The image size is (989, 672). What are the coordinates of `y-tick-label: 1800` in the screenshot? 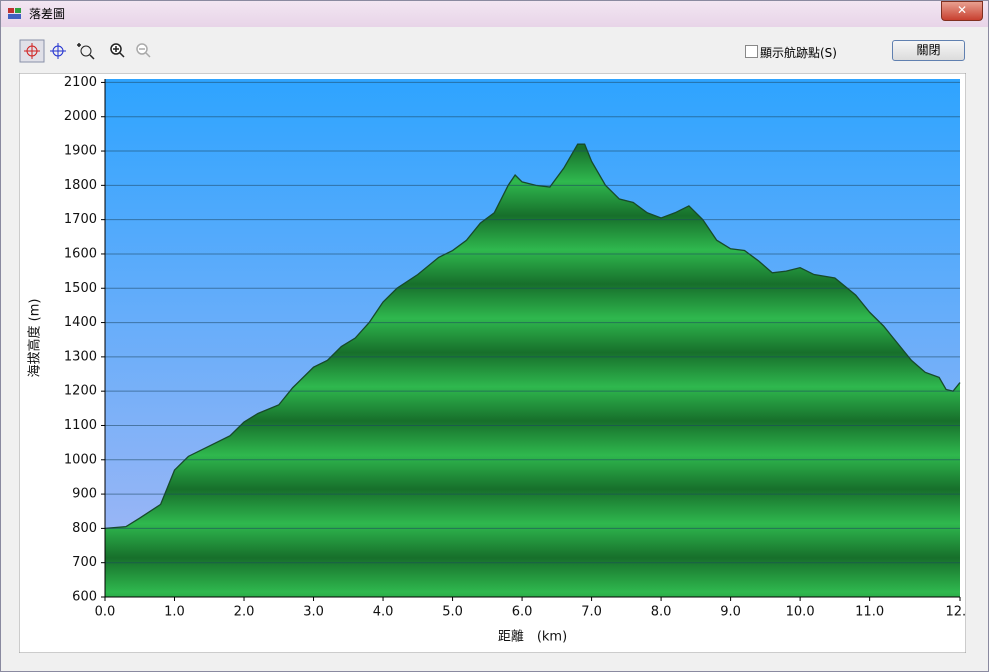 It's located at (80, 185).